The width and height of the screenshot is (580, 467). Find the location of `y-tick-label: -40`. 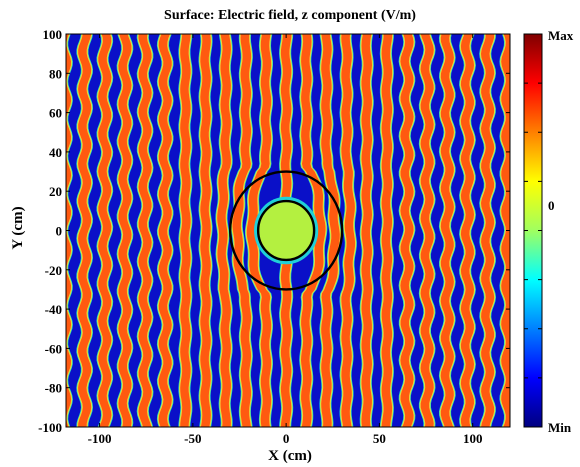

y-tick-label: -40 is located at coordinates (53, 309).